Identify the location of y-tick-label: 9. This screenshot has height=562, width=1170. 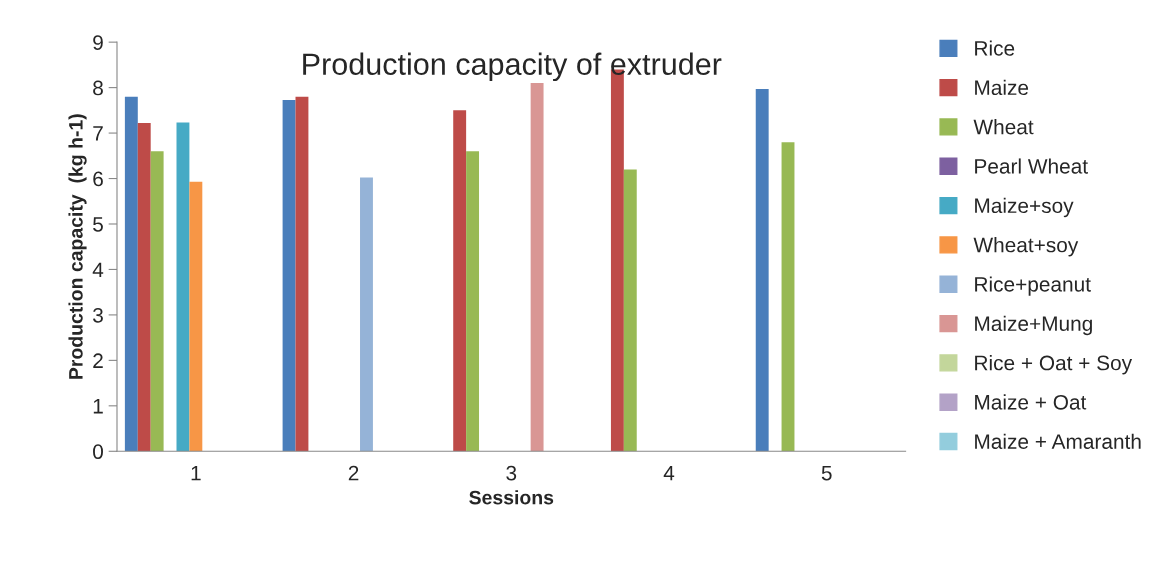
(98, 42).